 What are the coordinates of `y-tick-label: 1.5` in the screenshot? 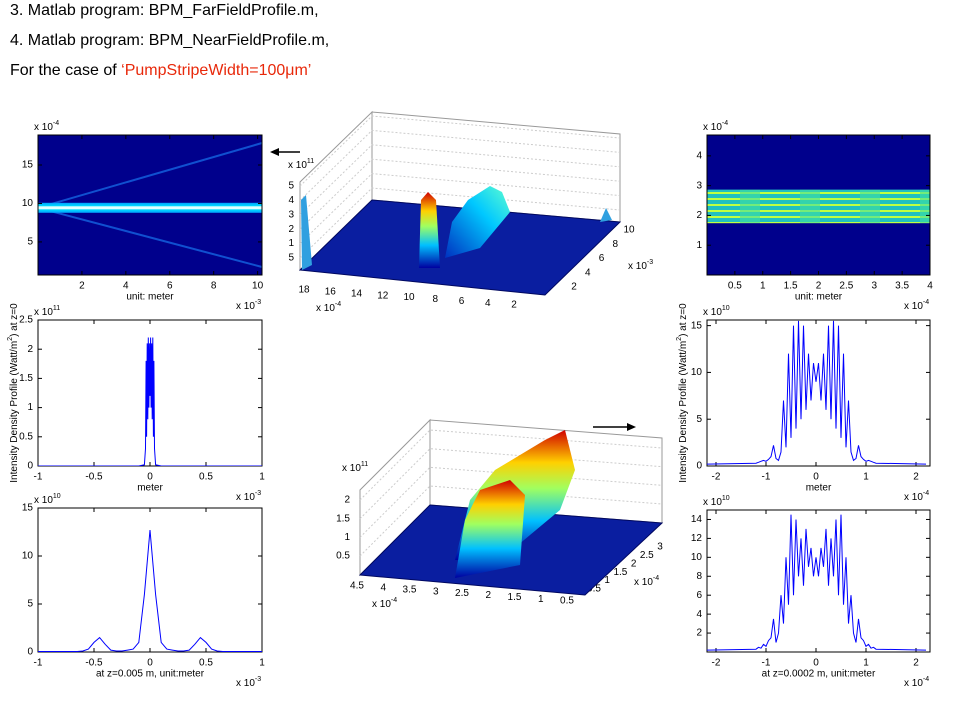 It's located at (26, 378).